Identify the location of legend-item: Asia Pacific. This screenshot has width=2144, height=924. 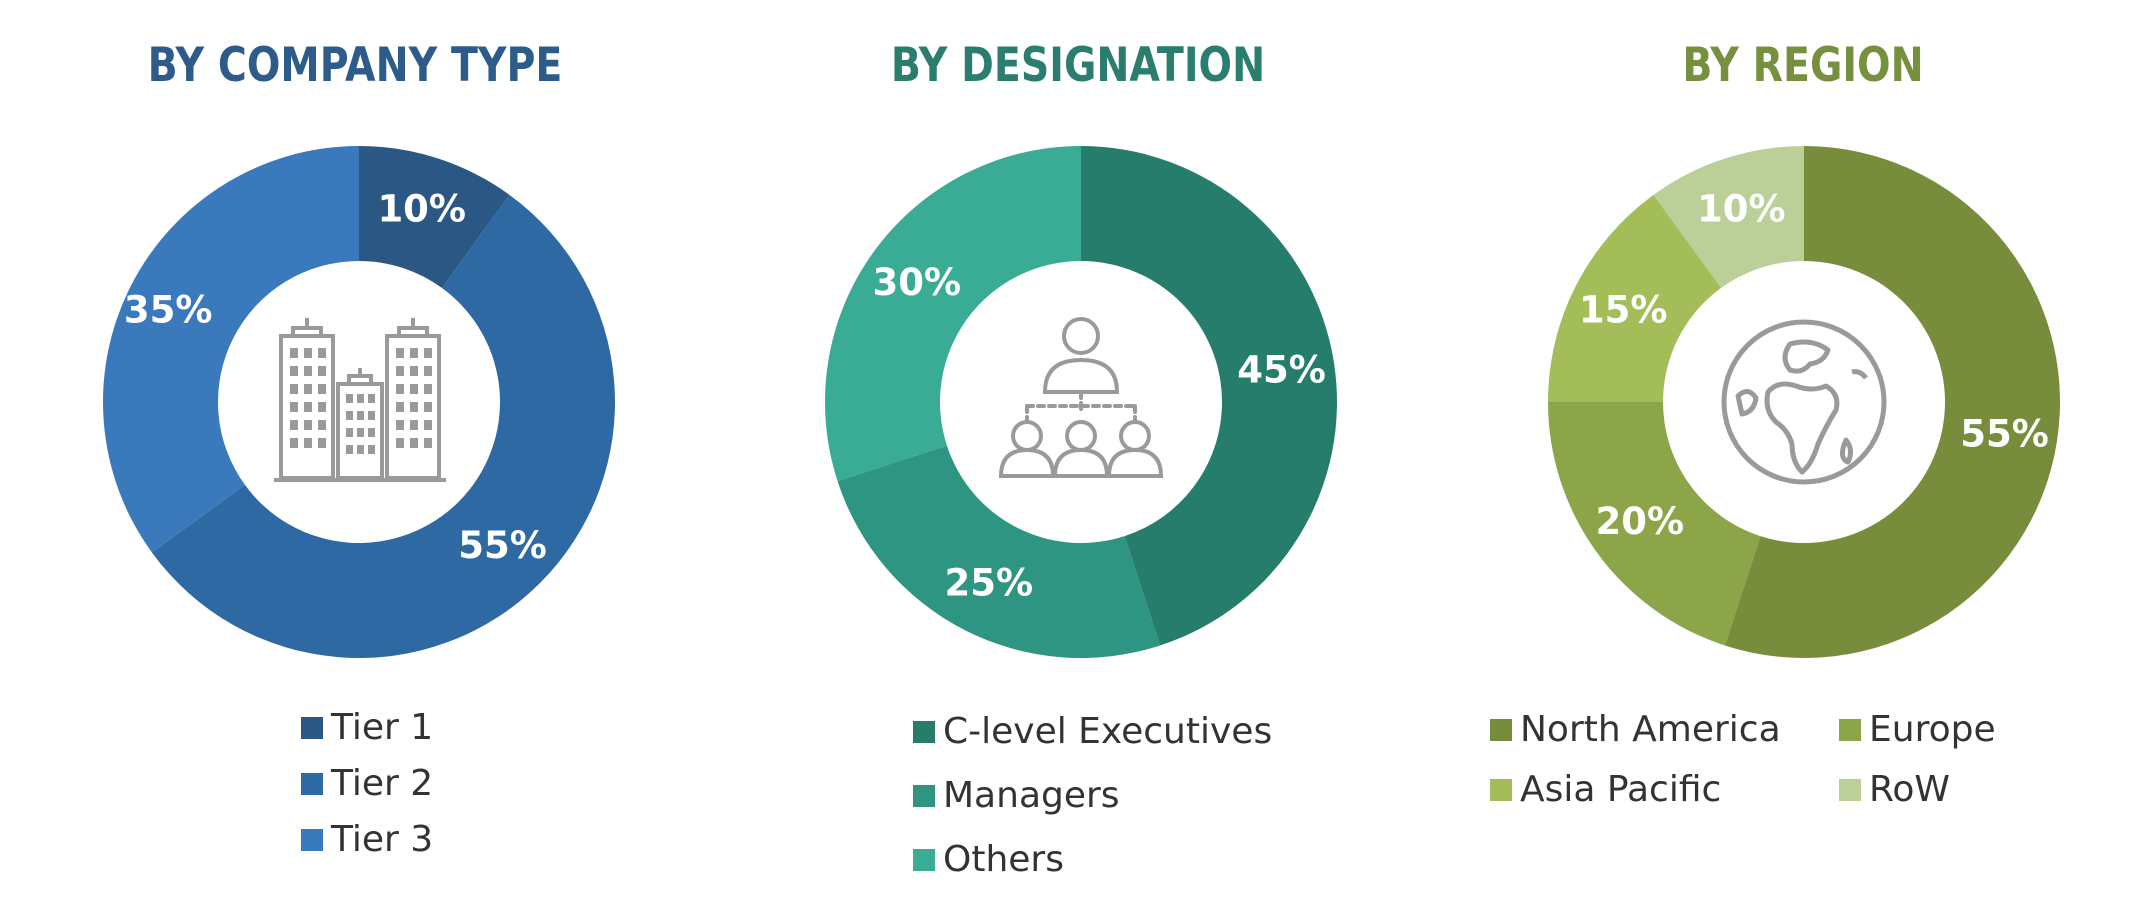
(1605, 789).